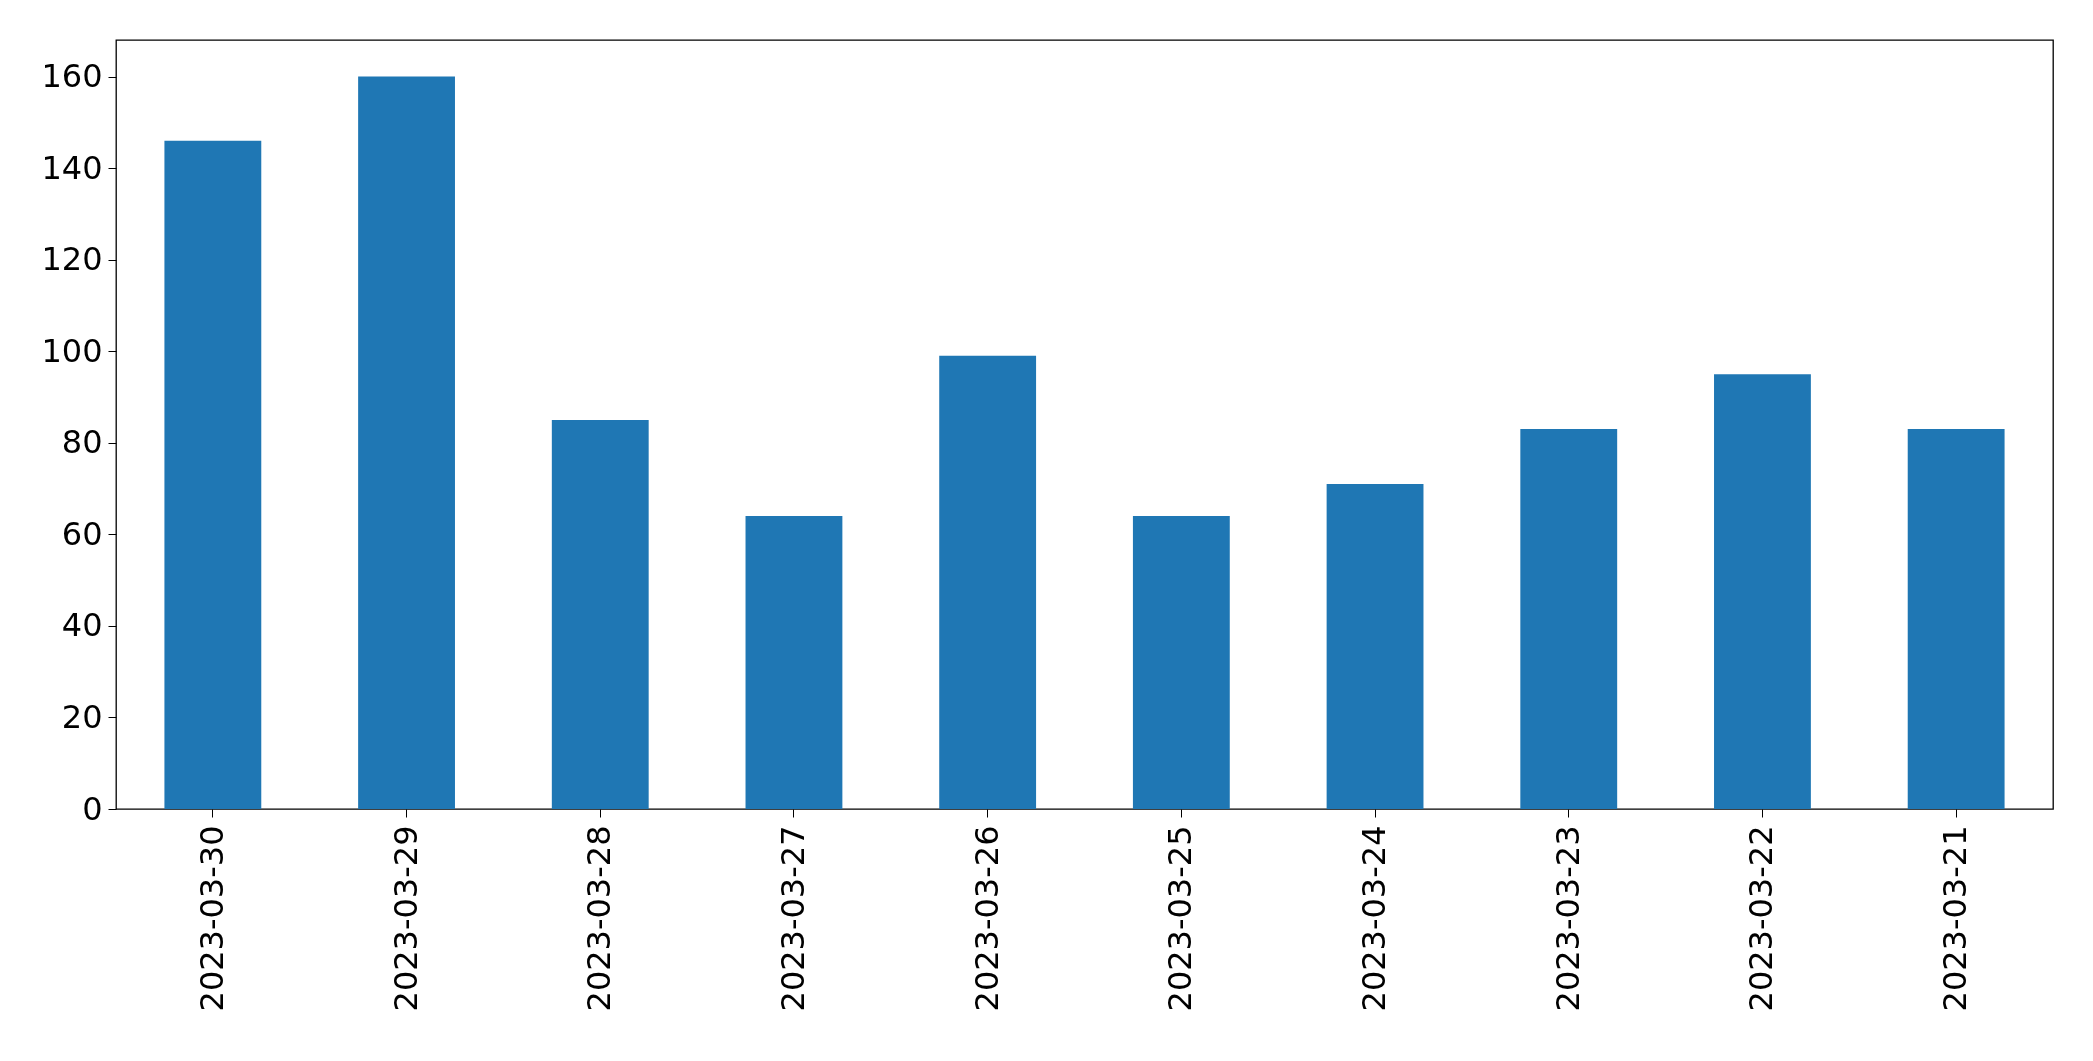 This screenshot has width=2093, height=1061. I want to click on x-tick-label: 2023-03-27, so click(792, 918).